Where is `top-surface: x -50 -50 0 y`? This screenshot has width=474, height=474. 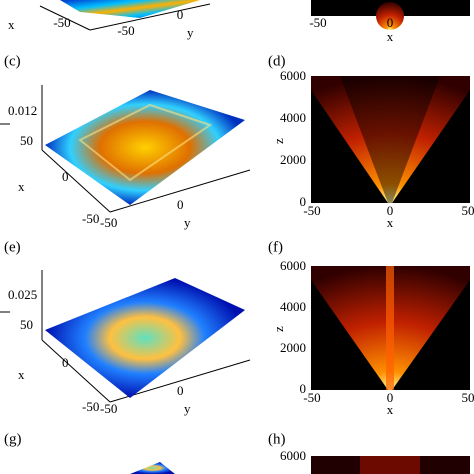
top-surface: x -50 -50 0 y is located at coordinates (109, 20).